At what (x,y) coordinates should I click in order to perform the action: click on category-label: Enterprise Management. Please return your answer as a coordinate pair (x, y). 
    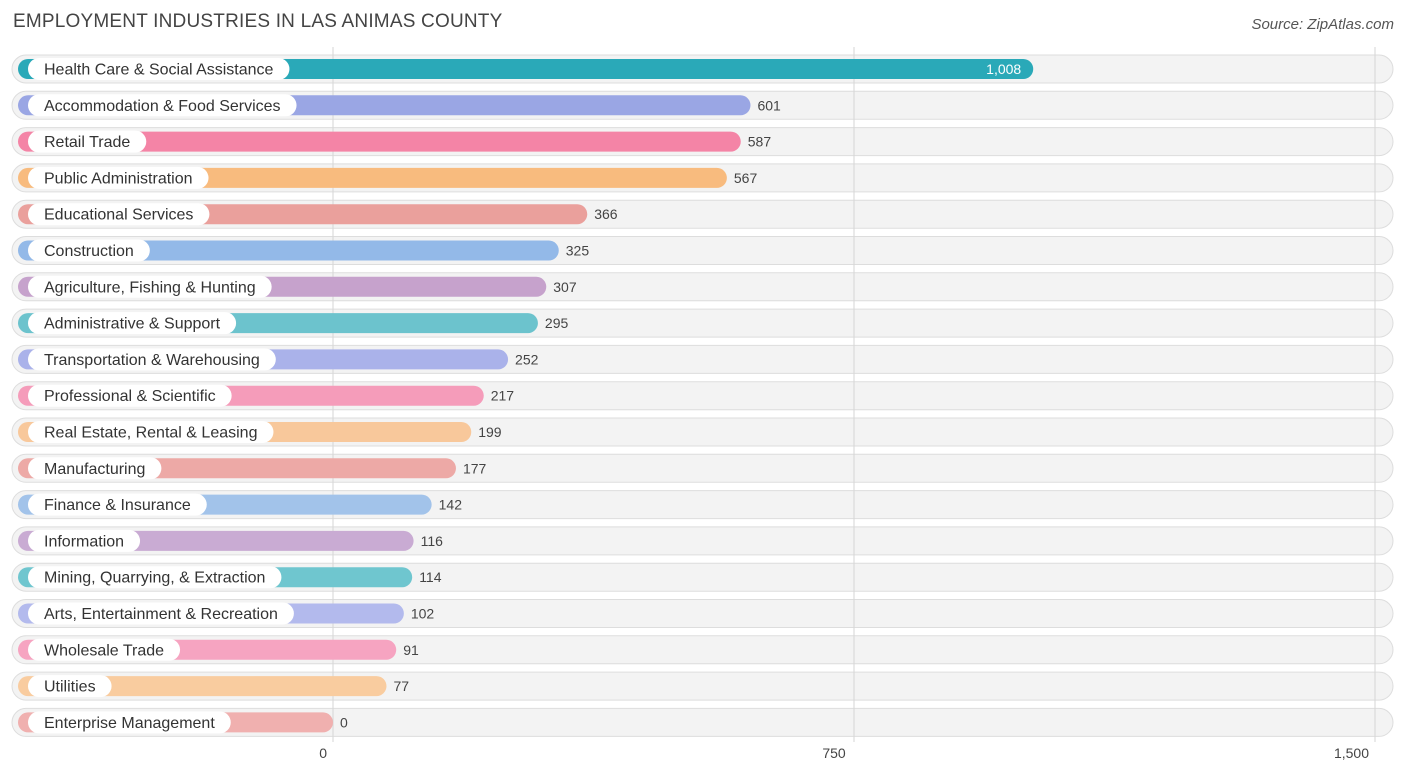
    Looking at the image, I should click on (129, 723).